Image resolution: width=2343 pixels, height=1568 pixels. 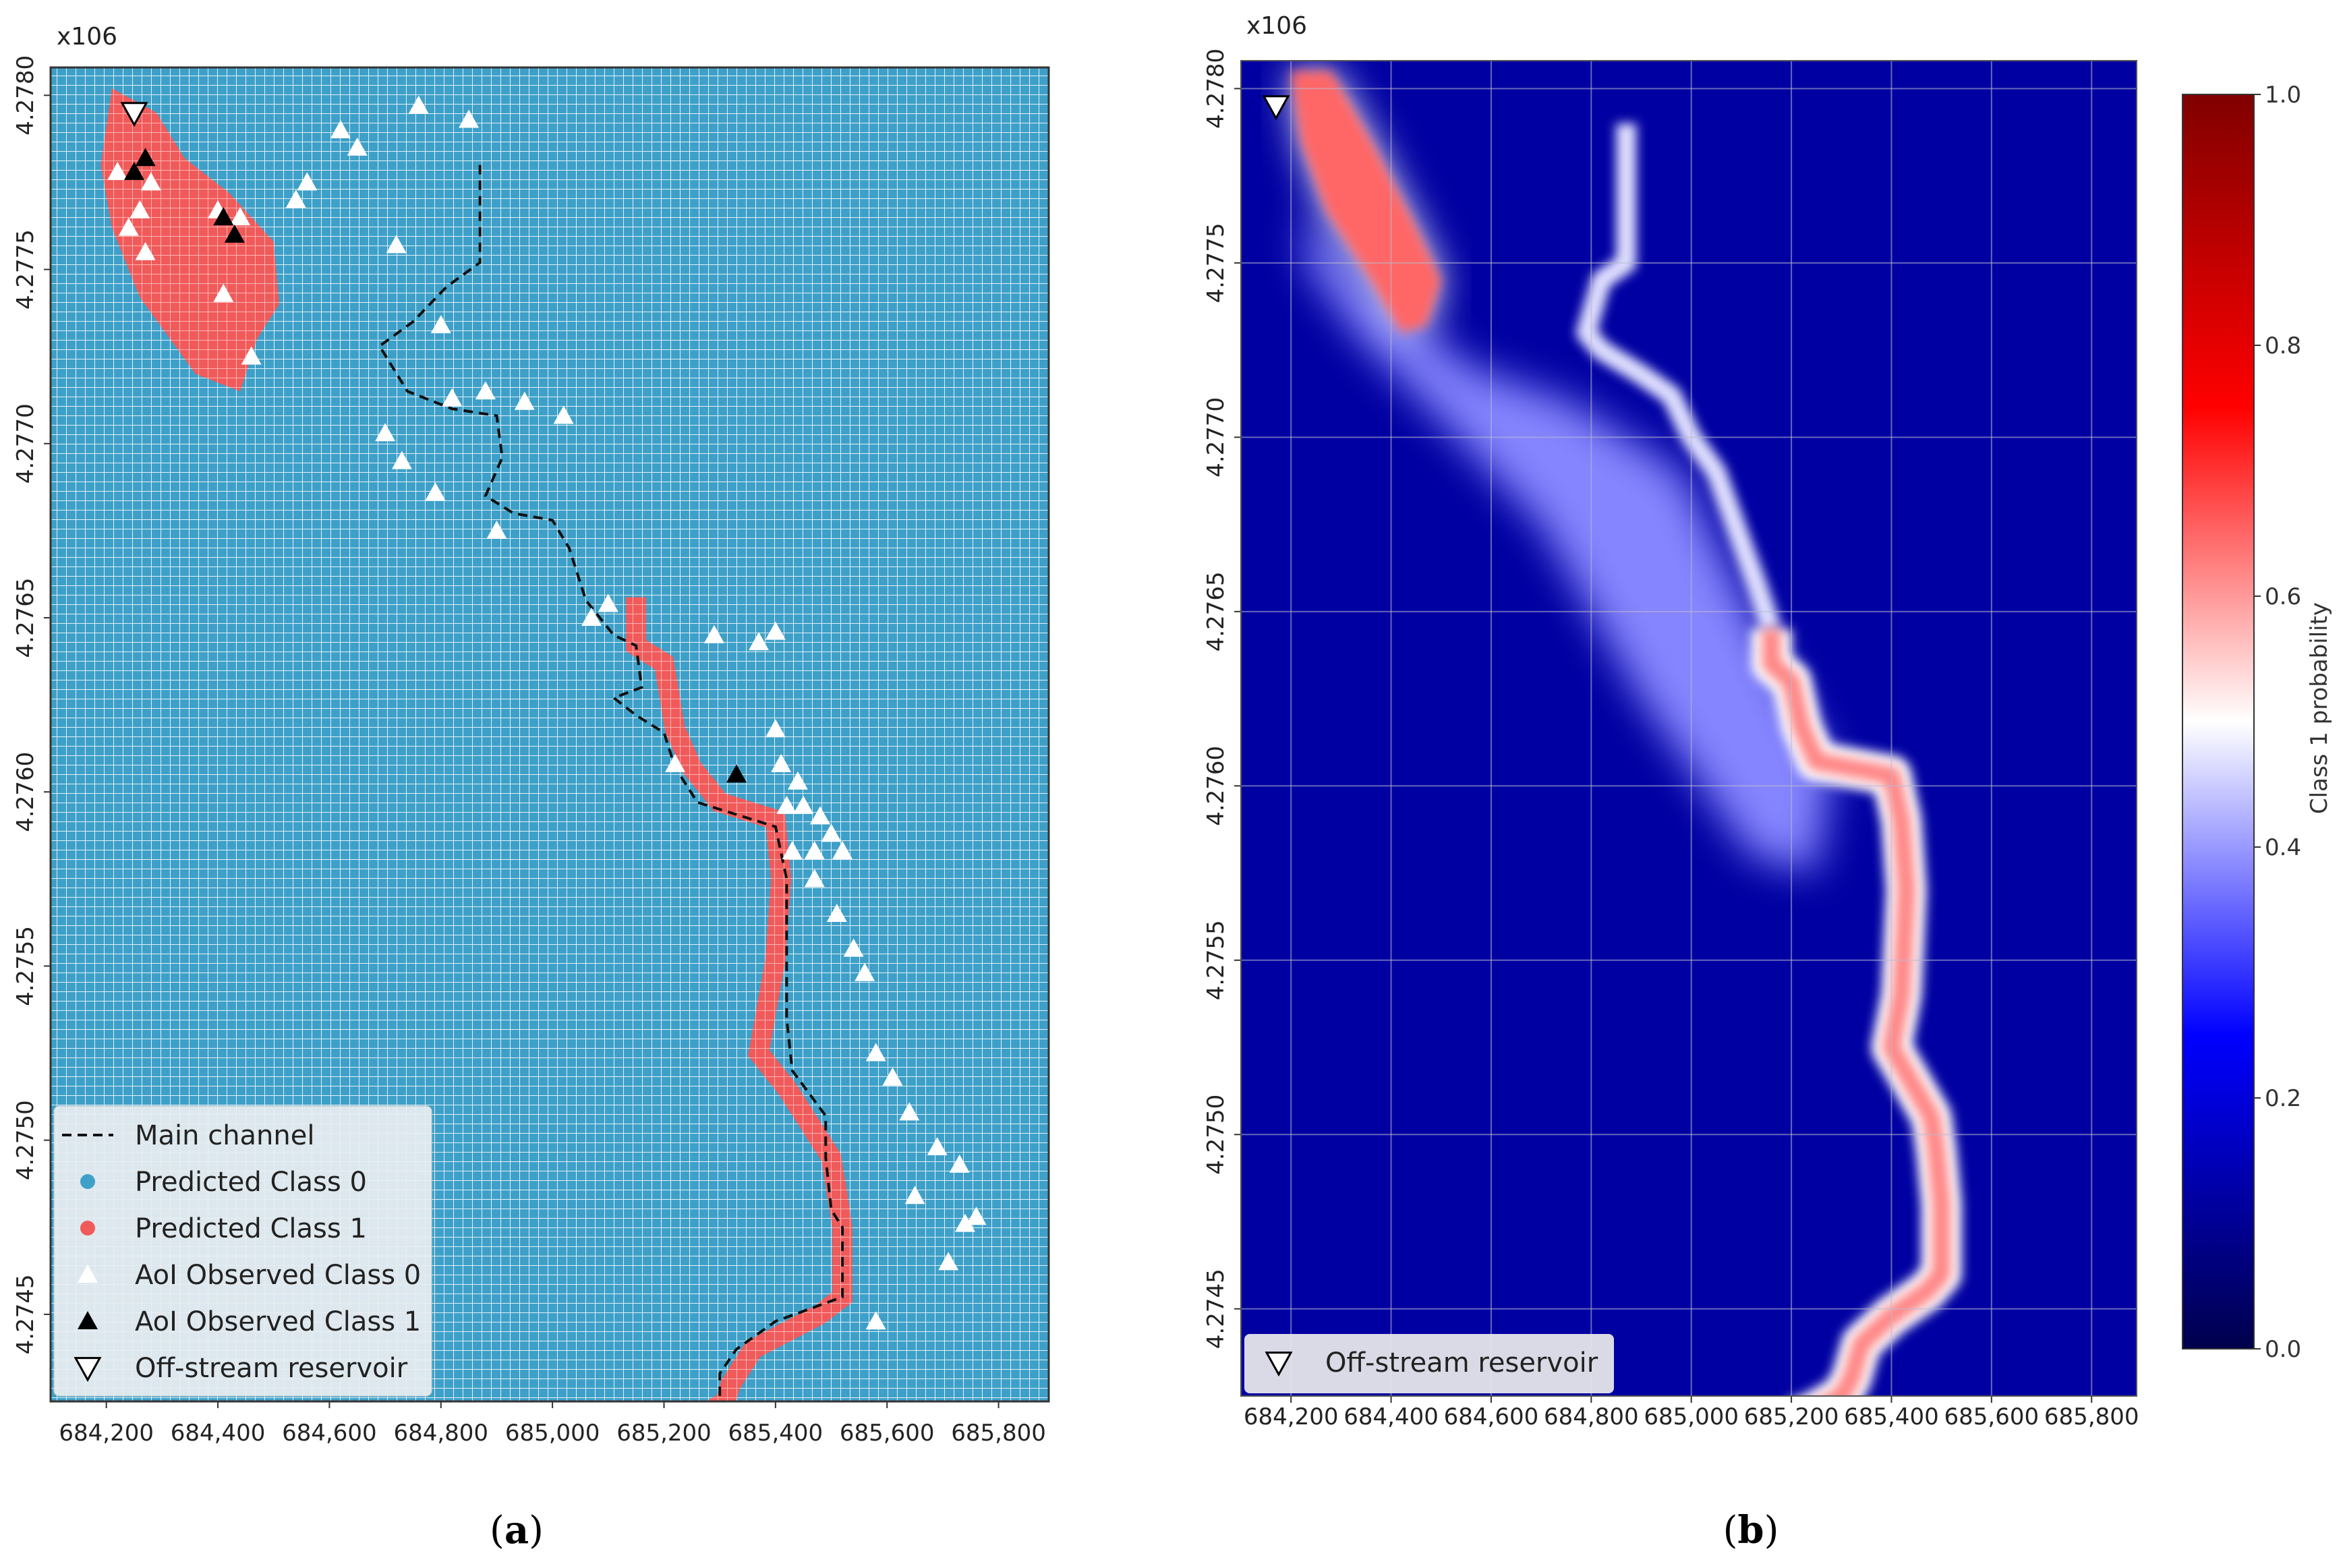 I want to click on panel-b-x-tick-label: 685,600, so click(x=1992, y=1416).